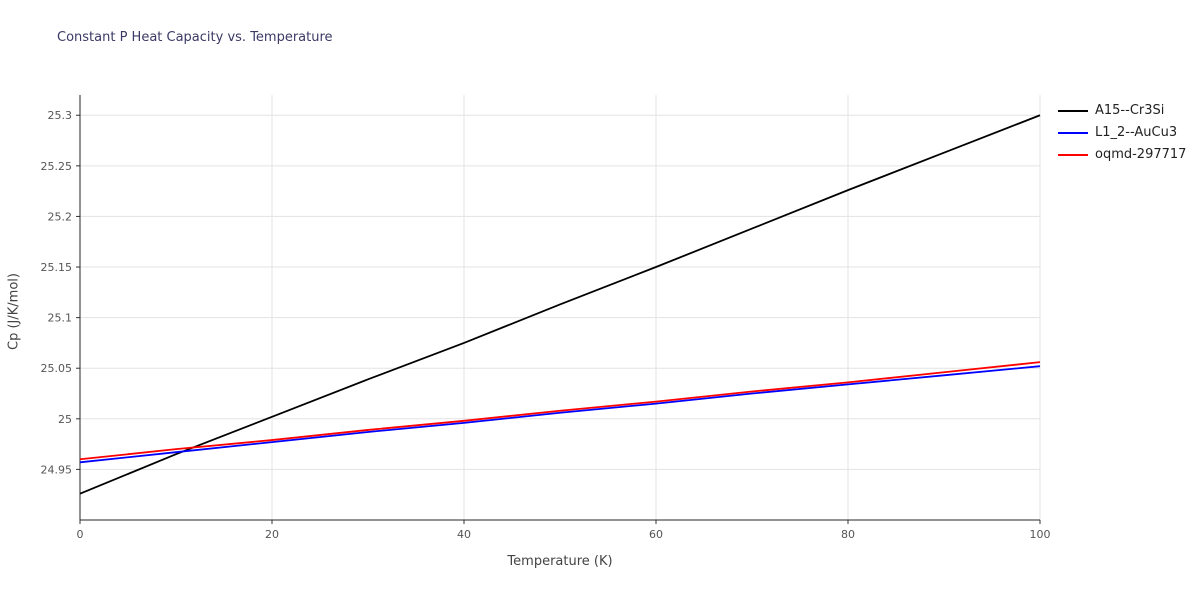 Image resolution: width=1200 pixels, height=600 pixels. I want to click on y-tick-label: 25.2, so click(60, 216).